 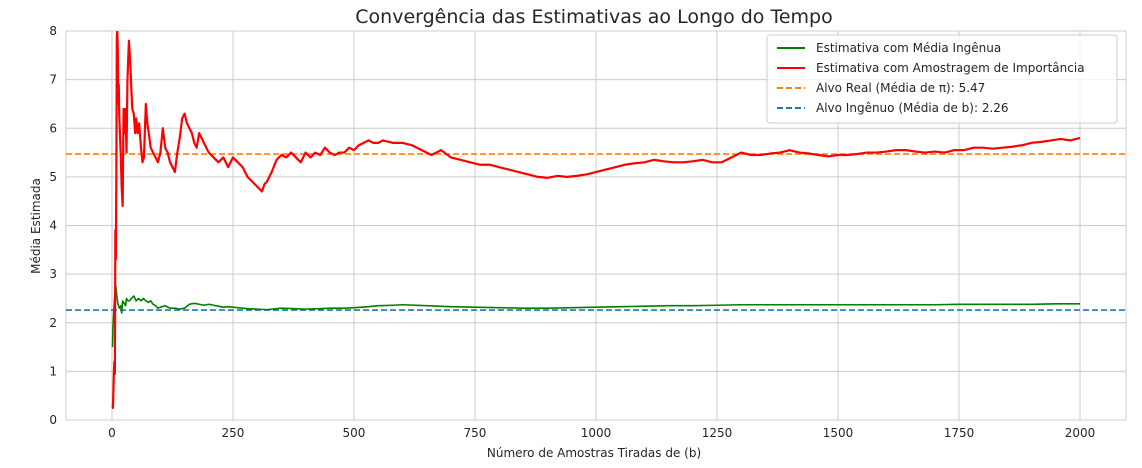 I want to click on y-tick-label: 6, so click(x=53, y=128).